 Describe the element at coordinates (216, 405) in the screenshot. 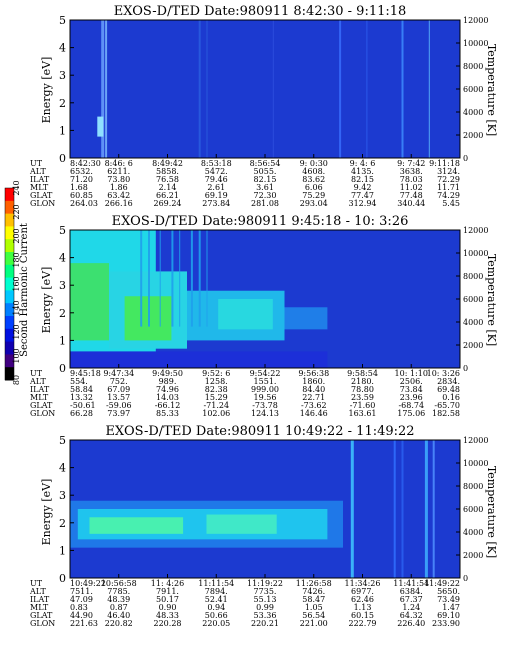

I see `table-cell-glat: -71.24` at that location.